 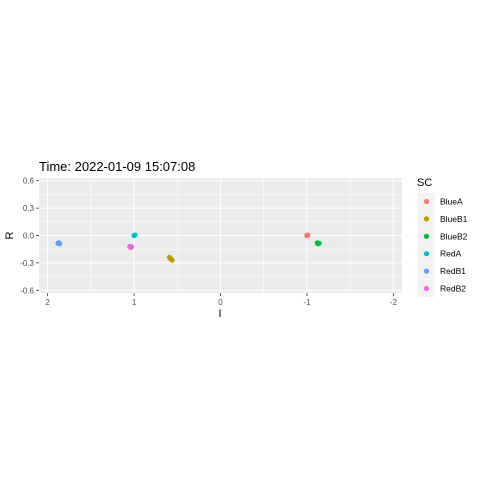 I want to click on y-tick-label: 0.3, so click(x=29, y=208).